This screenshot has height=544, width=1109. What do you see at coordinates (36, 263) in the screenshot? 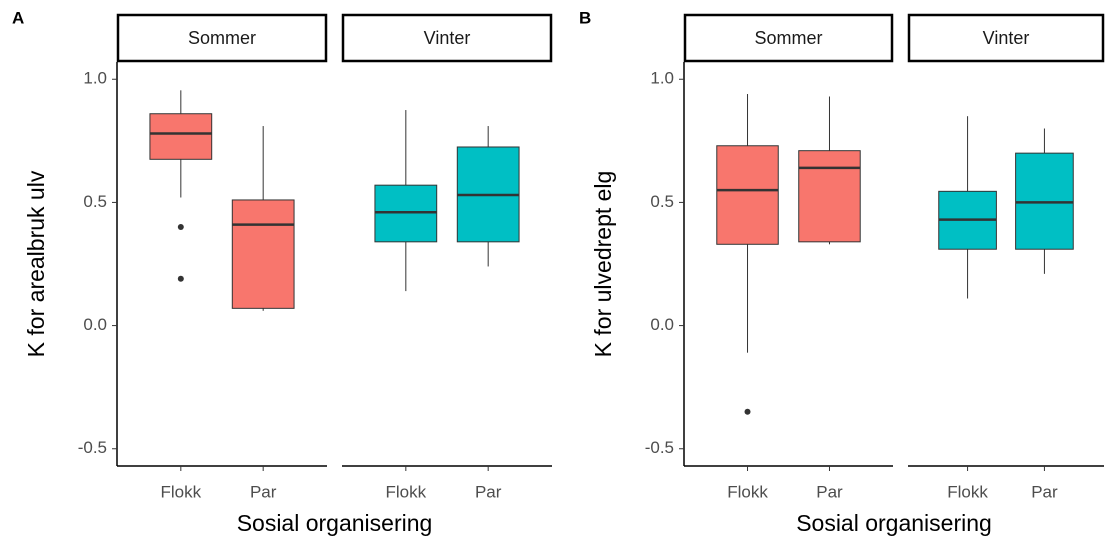
I see `y-axis-label: K for arealbruk ulv` at bounding box center [36, 263].